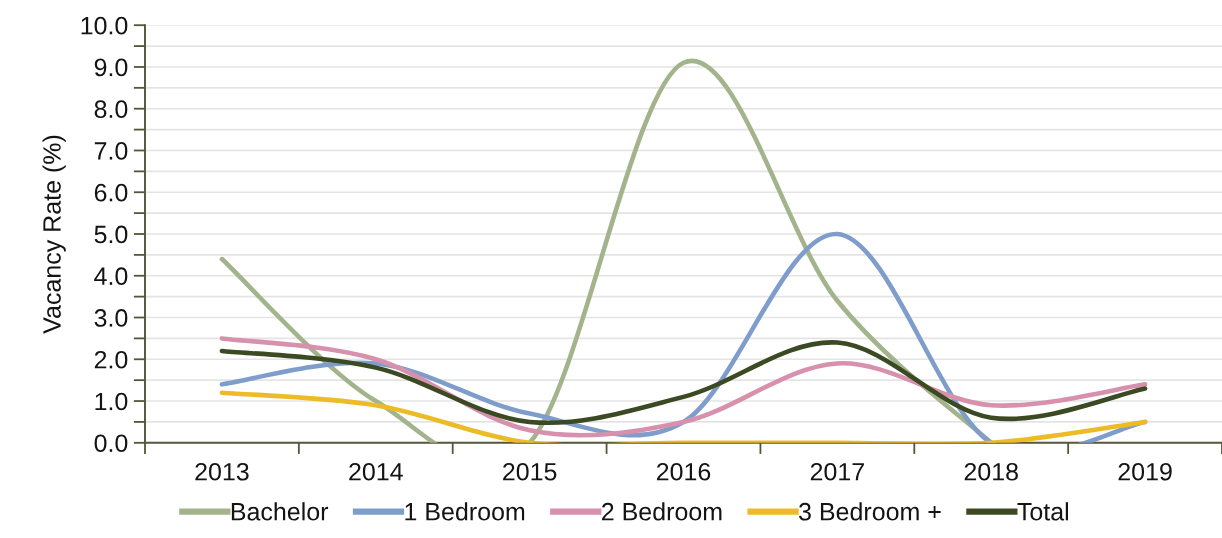 This screenshot has height=538, width=1222. What do you see at coordinates (376, 471) in the screenshot?
I see `x-tick-label: 2014` at bounding box center [376, 471].